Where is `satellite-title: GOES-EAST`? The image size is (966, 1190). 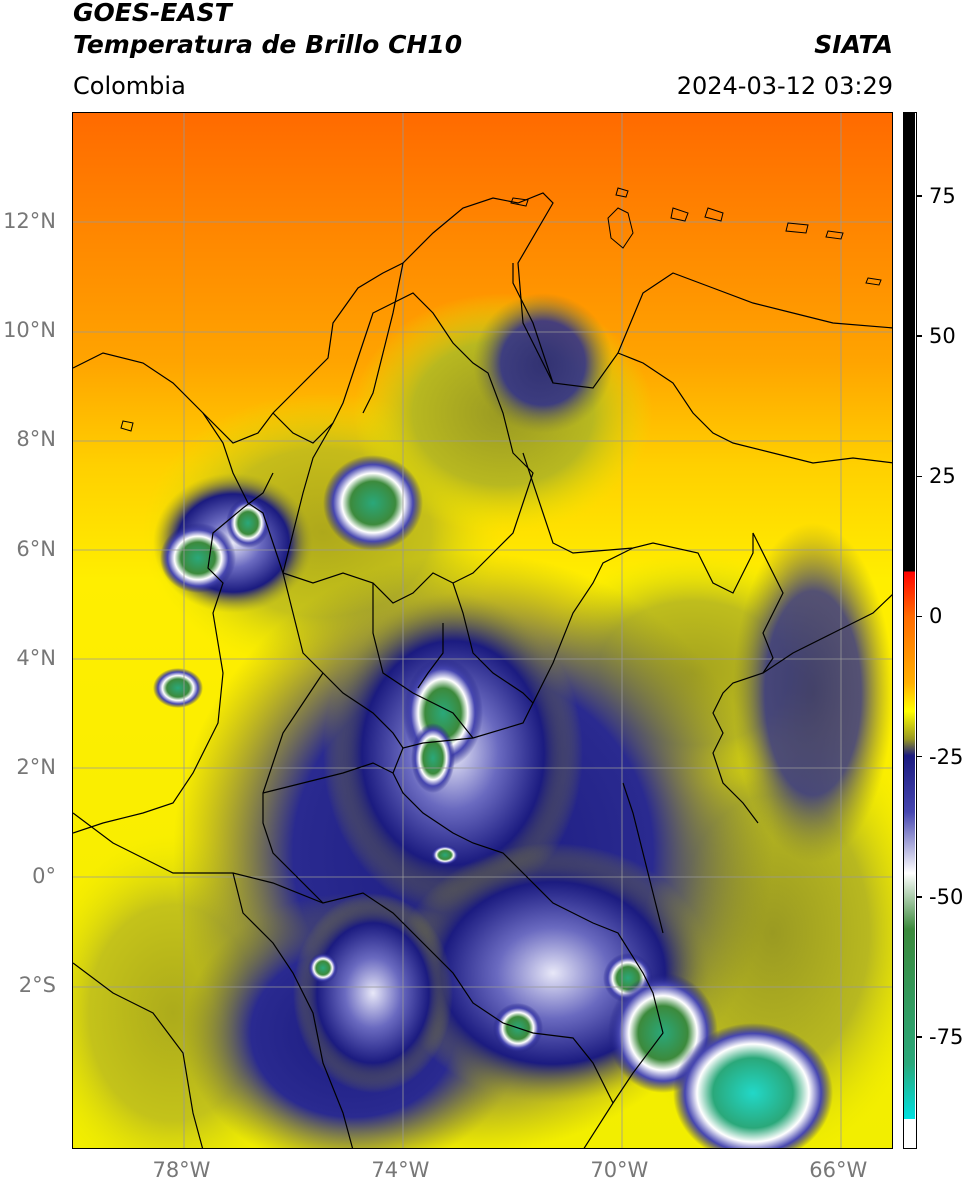
satellite-title: GOES-EAST is located at coordinates (152, 13).